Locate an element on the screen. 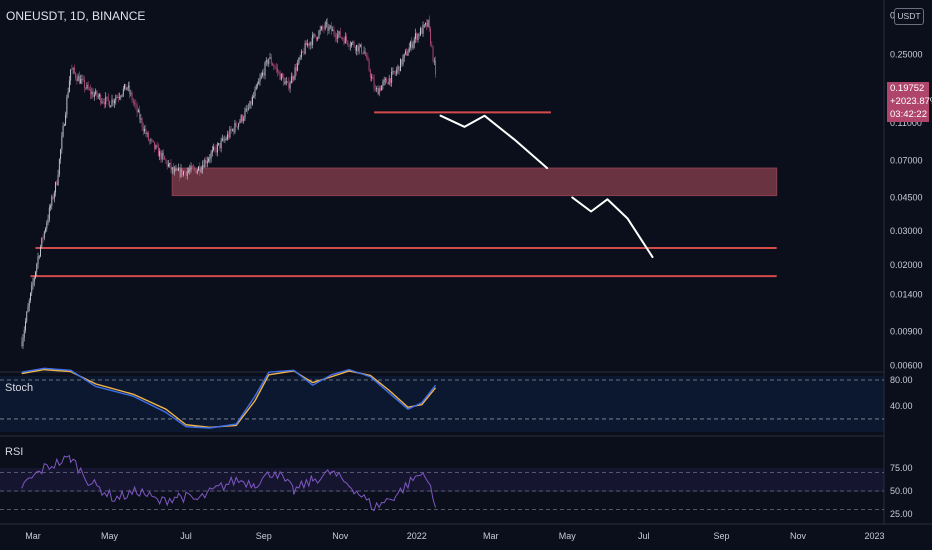 Image resolution: width=932 pixels, height=550 pixels. rsi-tick-label: 25.00 is located at coordinates (901, 514).